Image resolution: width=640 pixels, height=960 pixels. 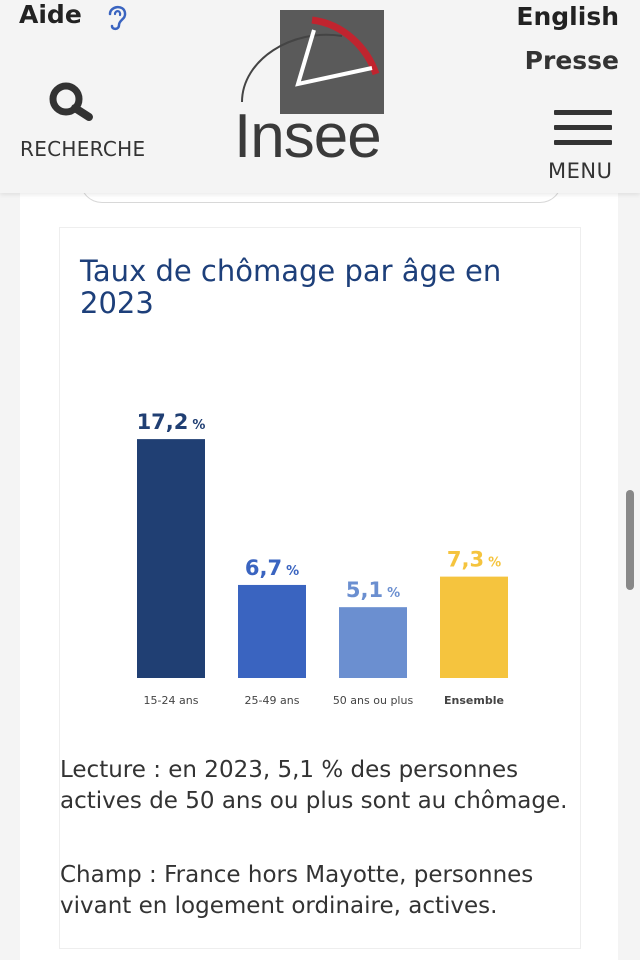 I want to click on chart-title: Taux de chômage par âge en 2023, so click(x=291, y=287).